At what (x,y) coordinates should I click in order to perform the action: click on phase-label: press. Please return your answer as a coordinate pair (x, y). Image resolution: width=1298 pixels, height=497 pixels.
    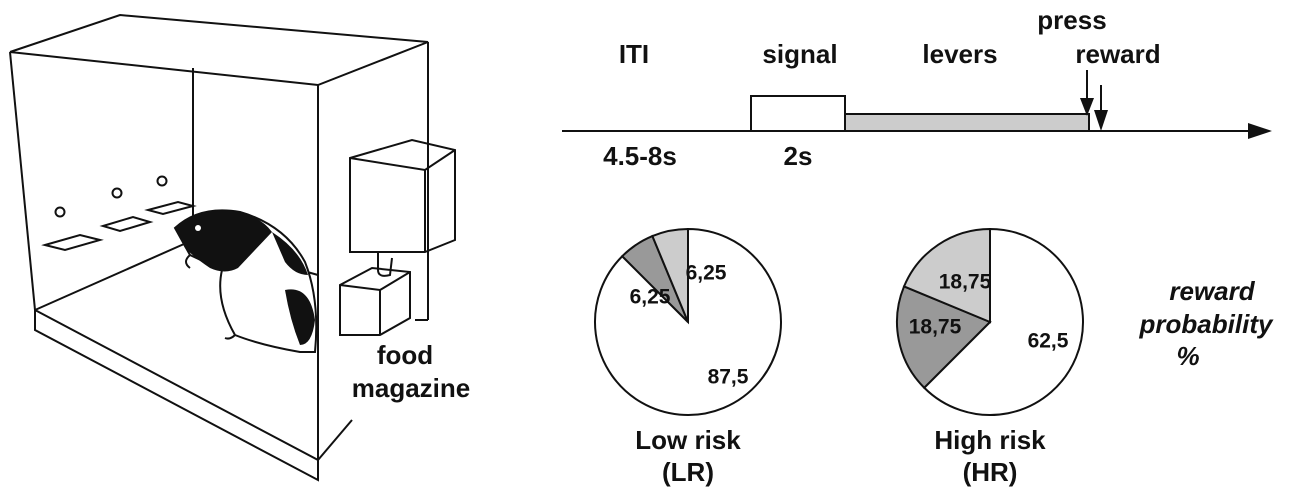
    Looking at the image, I should click on (1071, 20).